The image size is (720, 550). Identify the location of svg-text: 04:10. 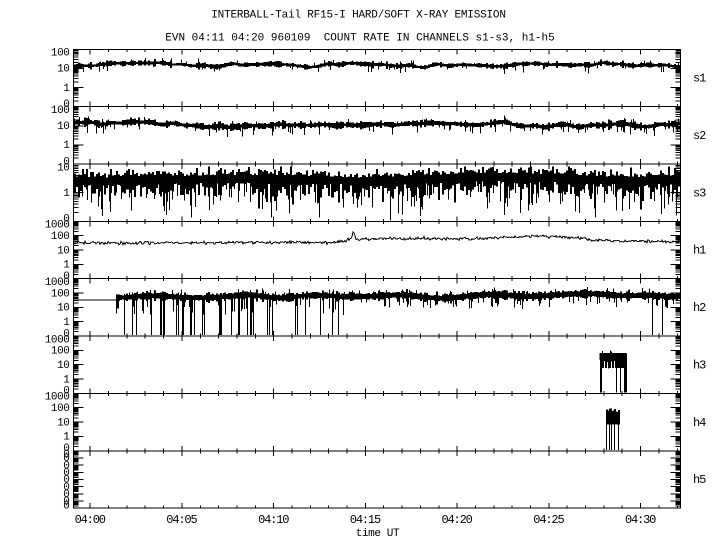
(273, 520).